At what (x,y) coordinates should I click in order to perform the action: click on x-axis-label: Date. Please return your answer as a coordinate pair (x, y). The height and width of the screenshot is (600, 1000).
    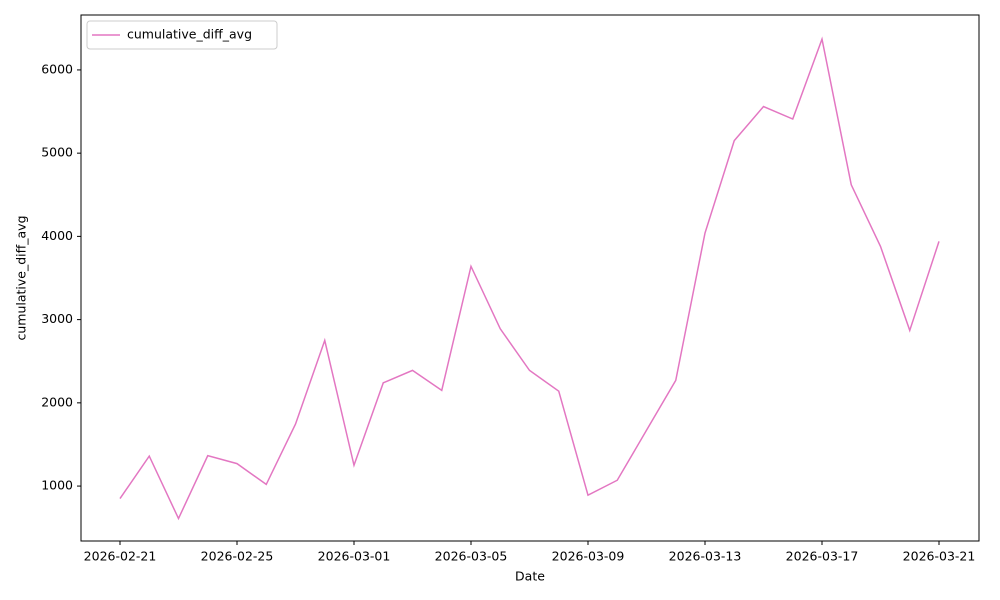
    Looking at the image, I should click on (530, 576).